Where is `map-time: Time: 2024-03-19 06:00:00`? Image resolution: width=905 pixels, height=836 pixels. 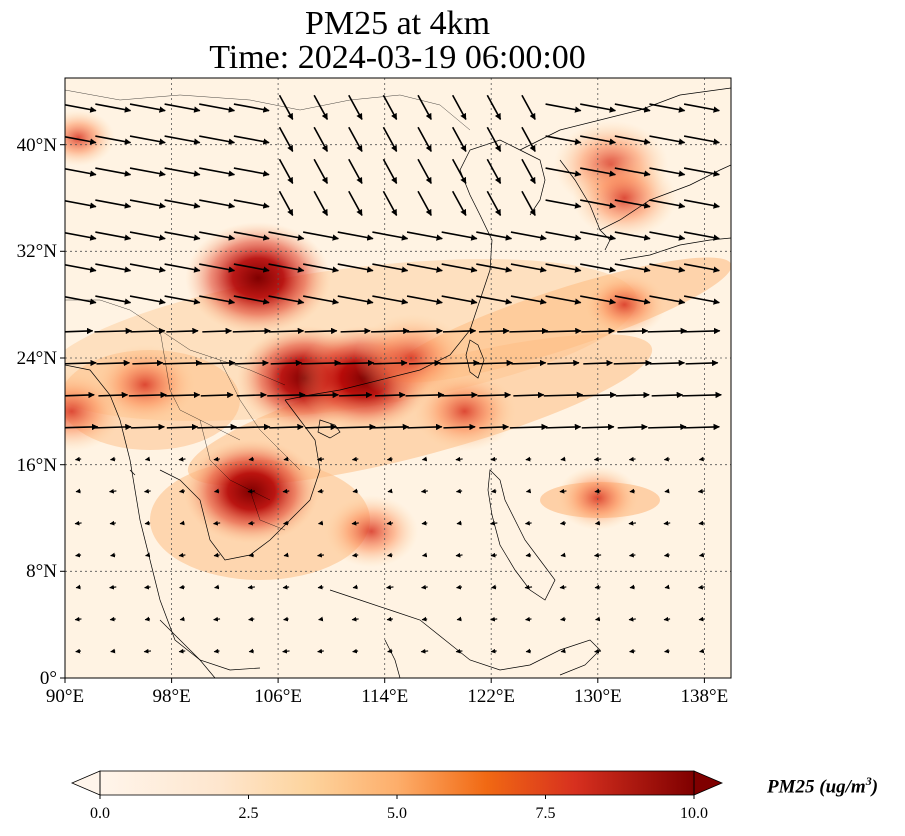
map-time: Time: 2024-03-19 06:00:00 is located at coordinates (397, 57).